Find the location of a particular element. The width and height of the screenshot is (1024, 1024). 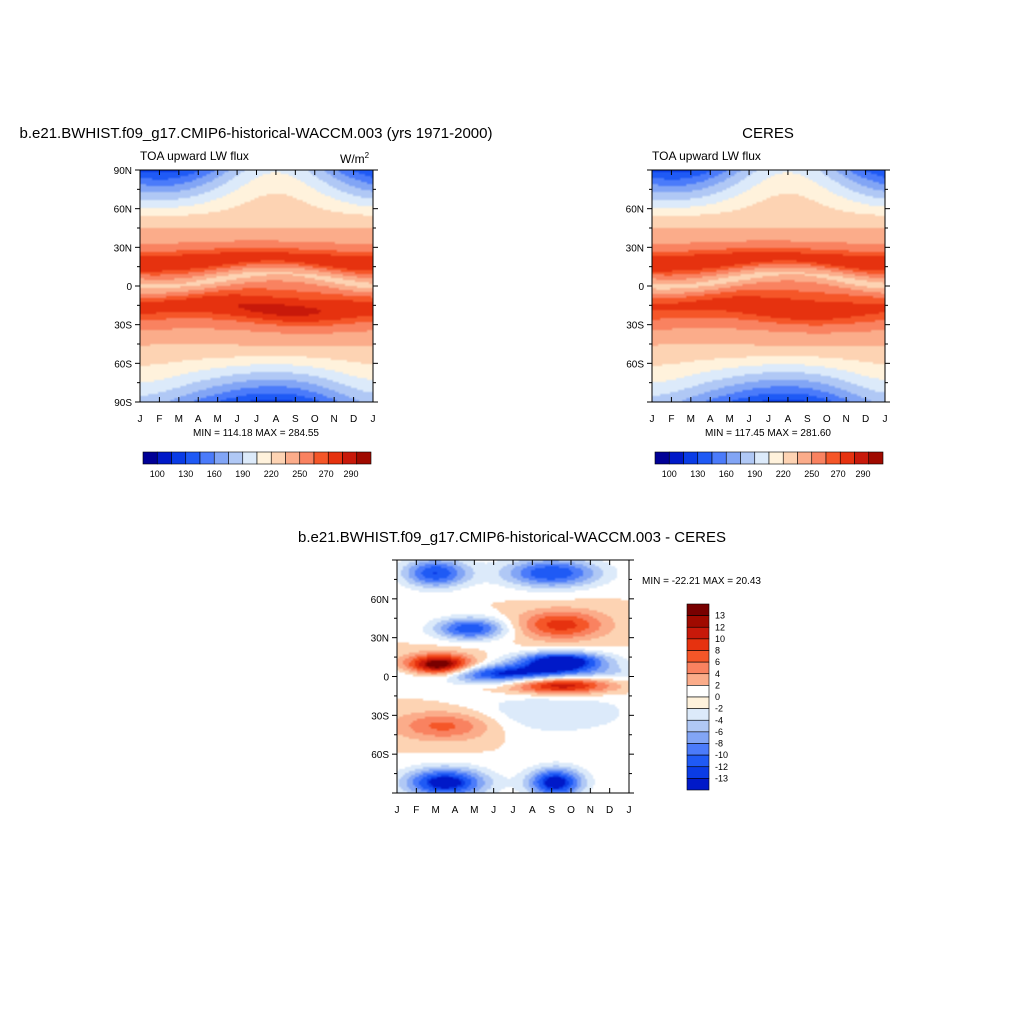

model-heatmap is located at coordinates (256, 286).